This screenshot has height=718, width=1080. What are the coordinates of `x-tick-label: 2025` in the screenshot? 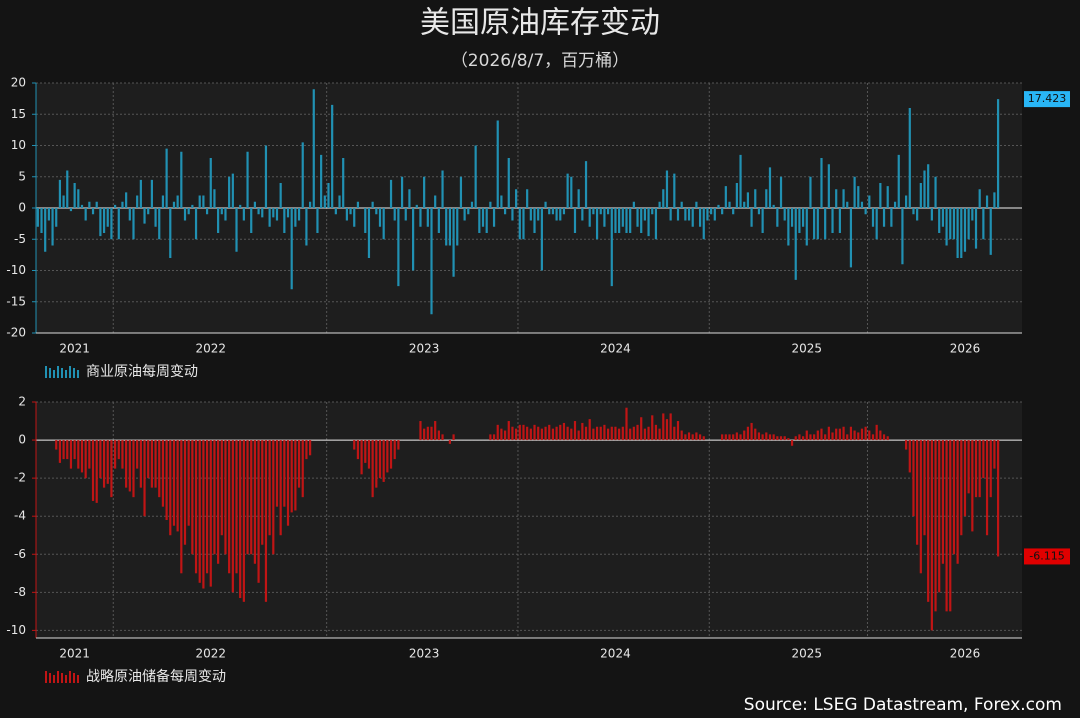 It's located at (806, 349).